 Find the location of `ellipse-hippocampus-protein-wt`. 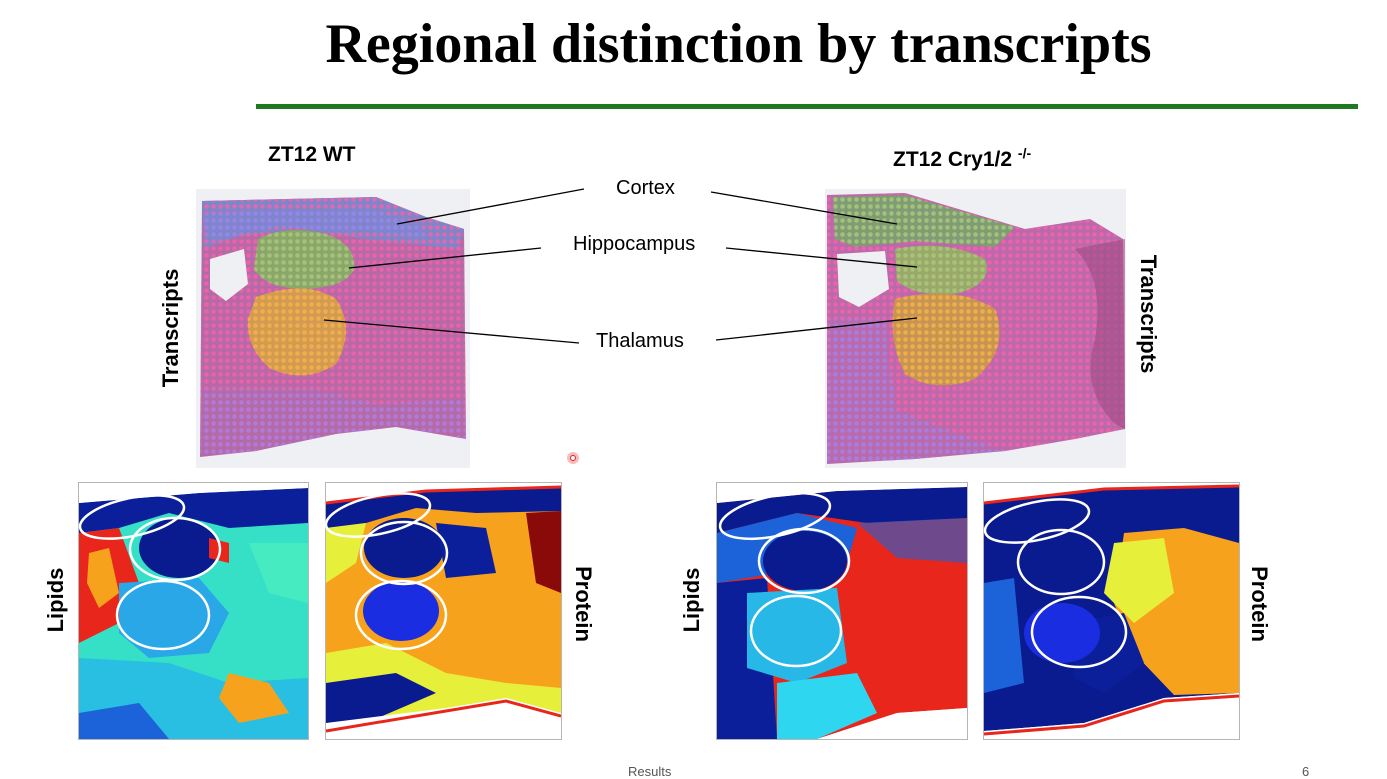

ellipse-hippocampus-protein-wt is located at coordinates (404, 553).